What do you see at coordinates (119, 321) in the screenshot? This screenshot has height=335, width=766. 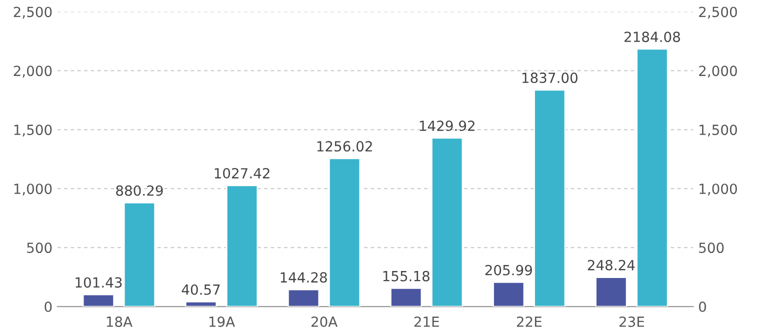 I see `x-tick-label: 18A` at bounding box center [119, 321].